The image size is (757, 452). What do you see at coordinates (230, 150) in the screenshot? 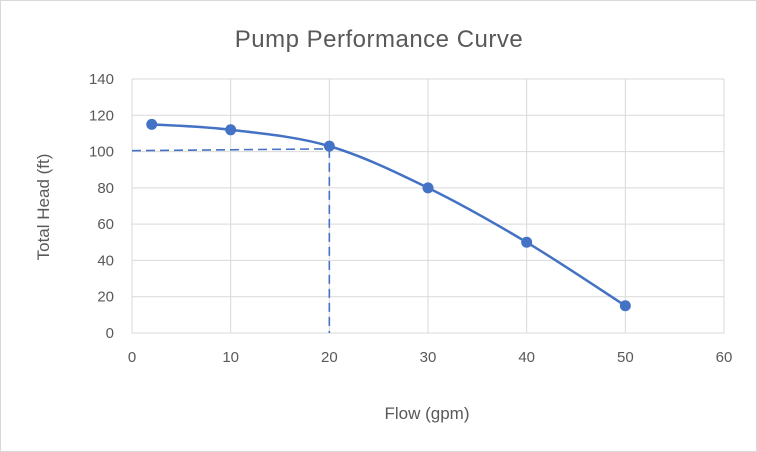
I see `reference-line` at bounding box center [230, 150].